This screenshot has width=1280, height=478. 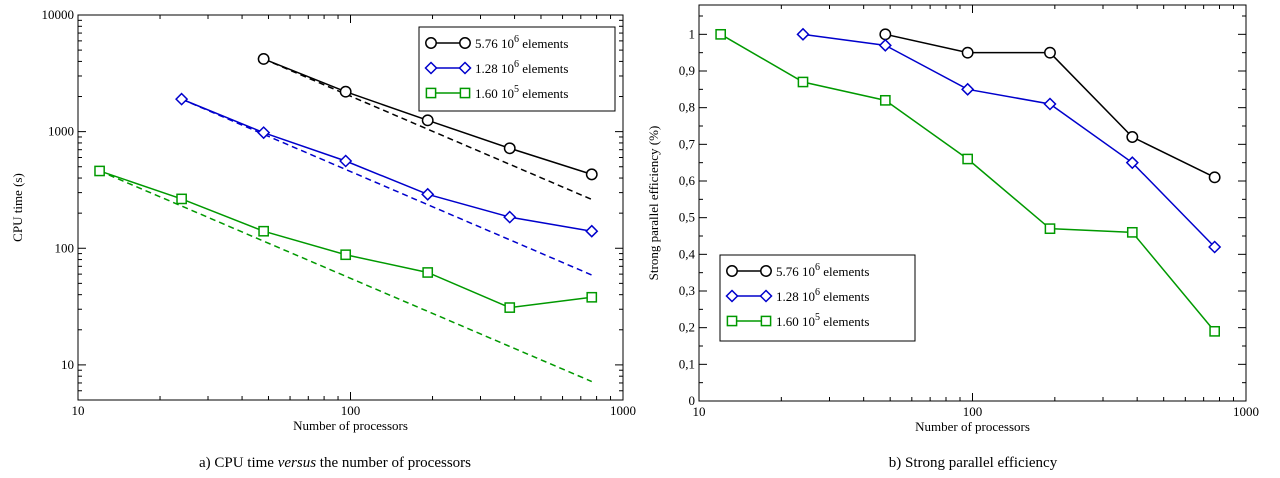 What do you see at coordinates (687, 70) in the screenshot?
I see `y-tick-label: 0,9` at bounding box center [687, 70].